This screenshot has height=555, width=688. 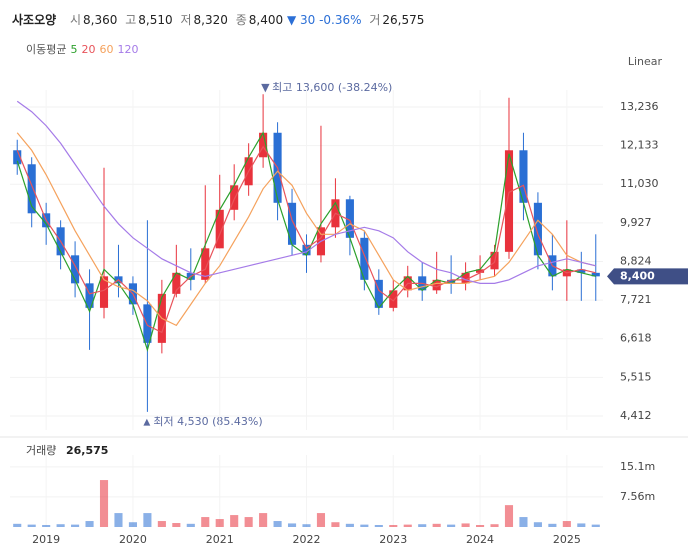 What do you see at coordinates (34, 20) in the screenshot?
I see `stock-name: 사조오양` at bounding box center [34, 20].